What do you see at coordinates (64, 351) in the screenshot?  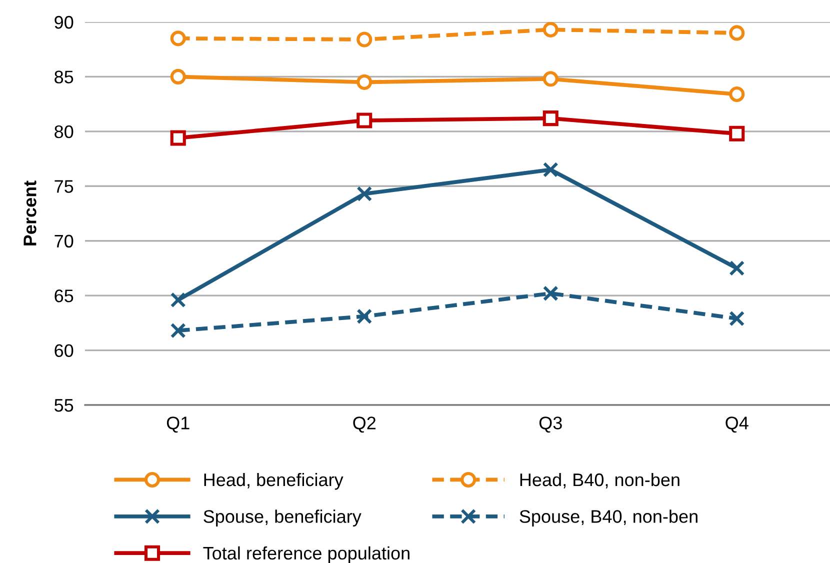 I see `y-tick-label: 60` at bounding box center [64, 351].